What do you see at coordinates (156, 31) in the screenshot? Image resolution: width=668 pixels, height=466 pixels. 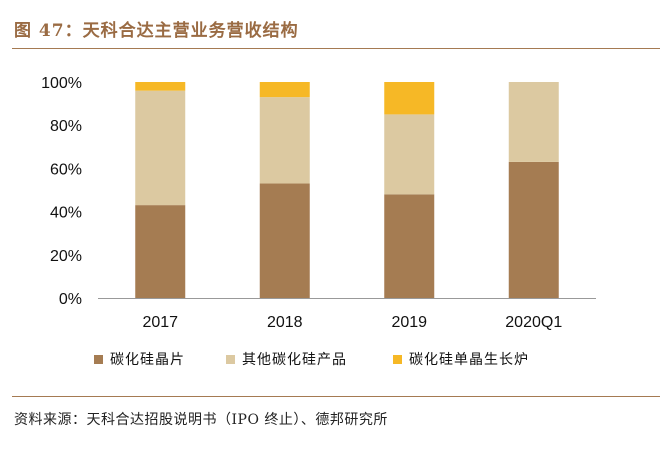 I see `figure-title: 图 47：天科合达主营业务营收结构` at bounding box center [156, 31].